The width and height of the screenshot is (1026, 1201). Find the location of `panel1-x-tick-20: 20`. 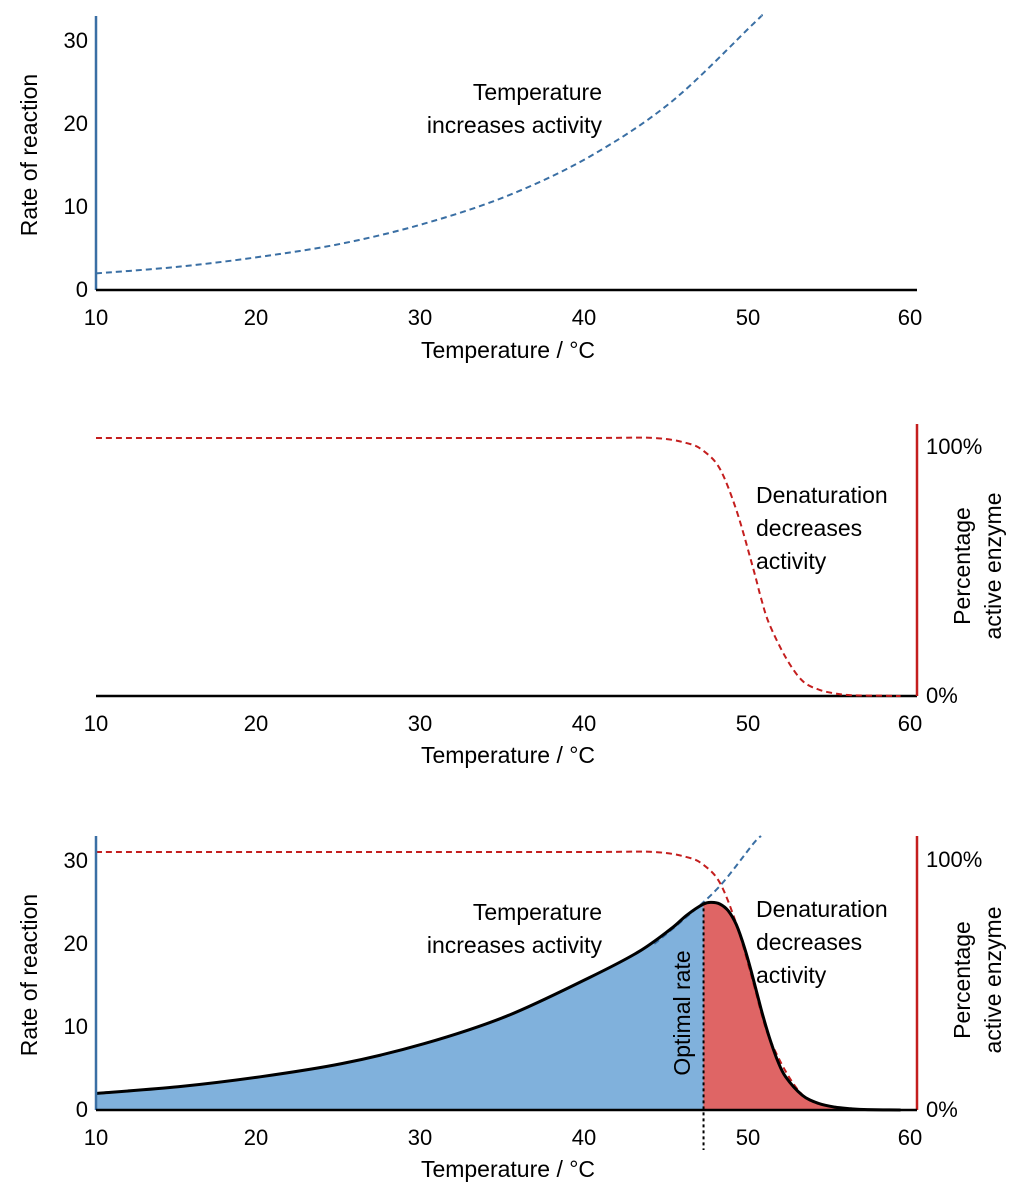

panel1-x-tick-20: 20 is located at coordinates (256, 317).